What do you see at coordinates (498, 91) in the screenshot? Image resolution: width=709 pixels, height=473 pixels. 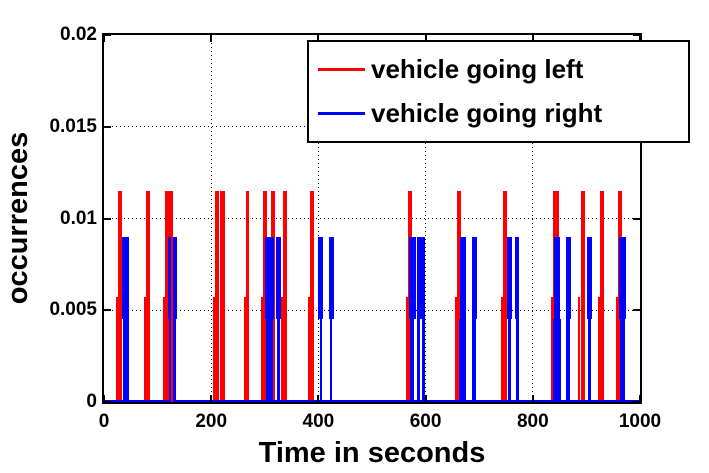 I see `legend: vehicle going left vehicle going right` at bounding box center [498, 91].